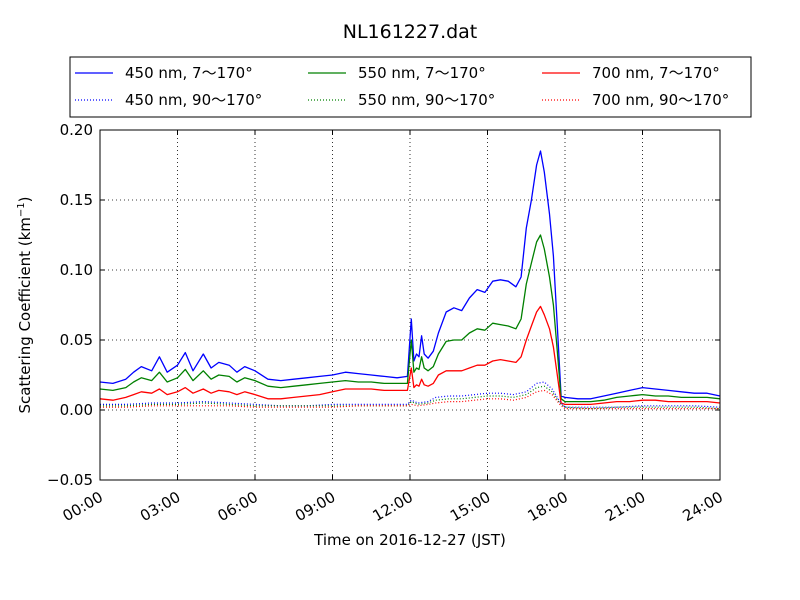 This screenshot has height=600, width=800. I want to click on x-axis-title: Time on 2016-12-27 (JST), so click(409, 540).